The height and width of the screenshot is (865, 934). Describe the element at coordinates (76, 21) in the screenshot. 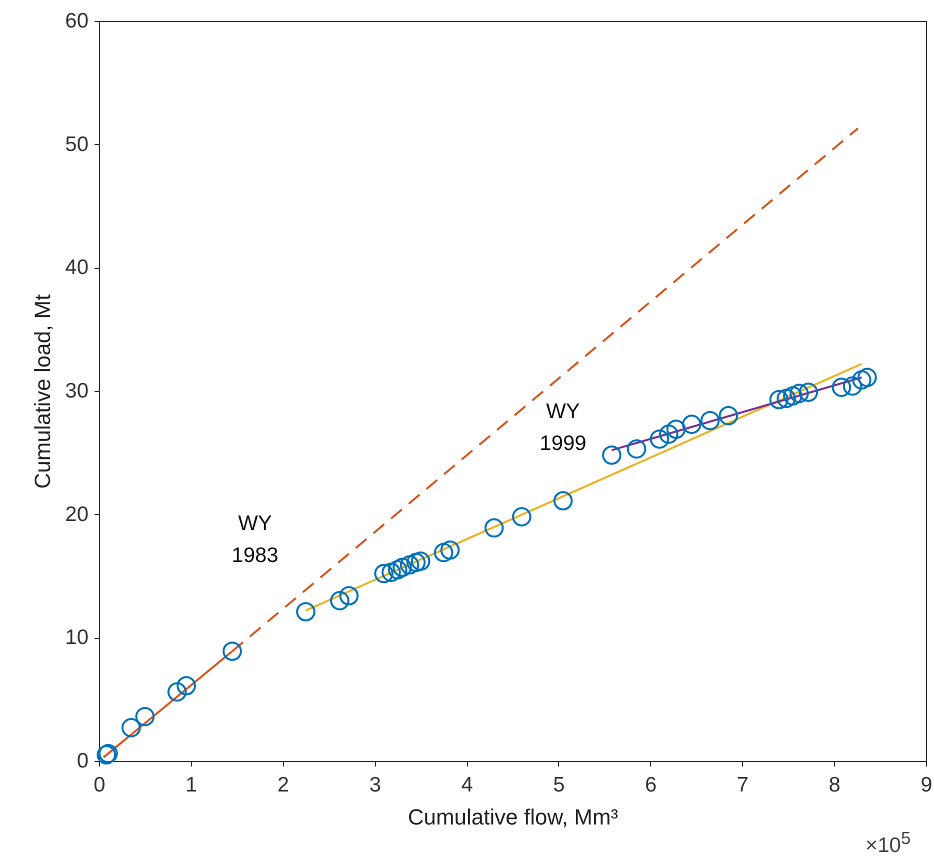

I see `y-tick-label: 60` at that location.